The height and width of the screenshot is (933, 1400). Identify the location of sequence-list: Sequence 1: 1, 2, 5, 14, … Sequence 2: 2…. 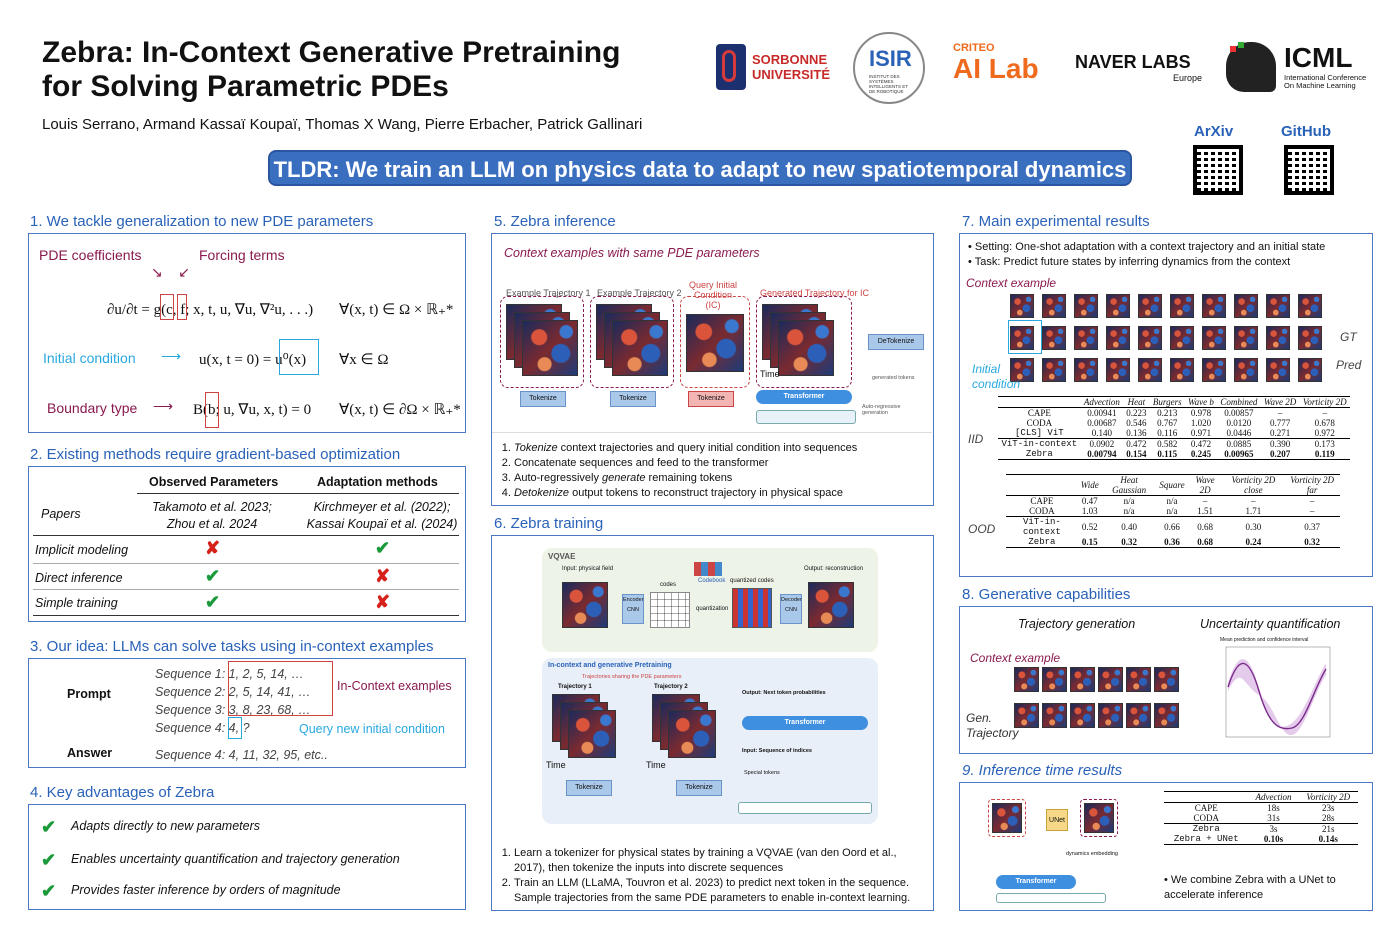
(233, 701).